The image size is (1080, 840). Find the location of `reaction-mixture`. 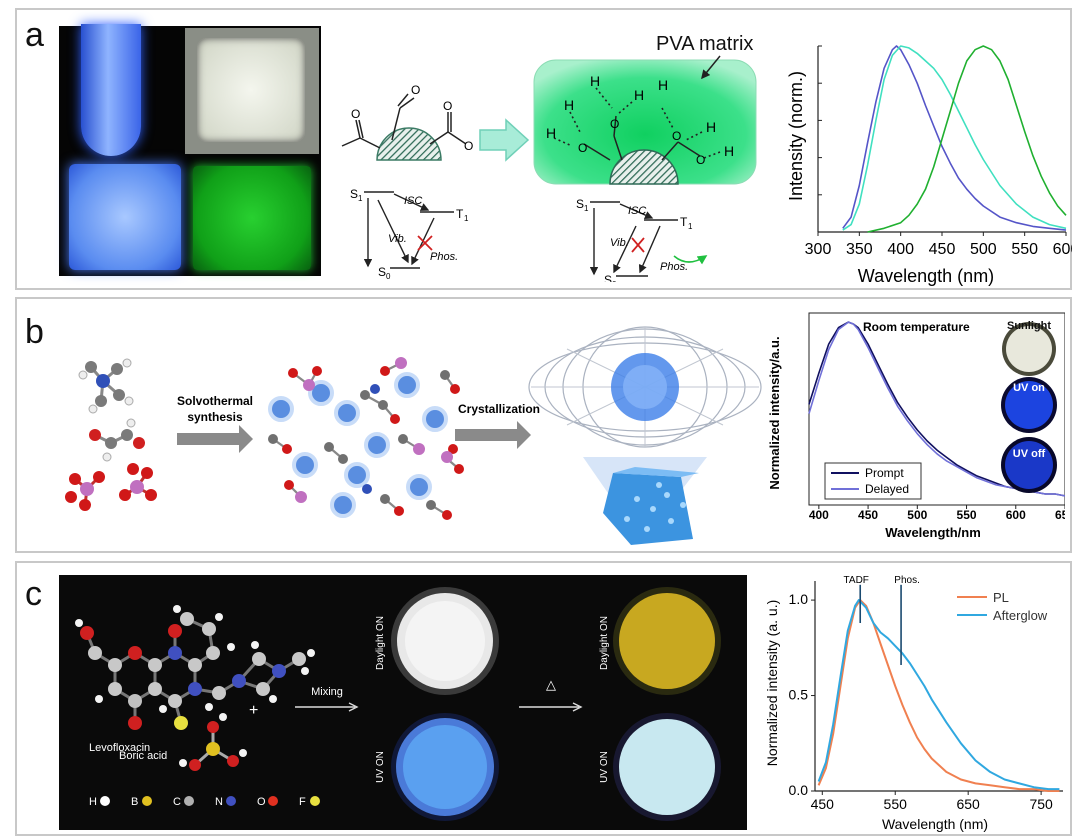

reaction-mixture is located at coordinates (366, 438).